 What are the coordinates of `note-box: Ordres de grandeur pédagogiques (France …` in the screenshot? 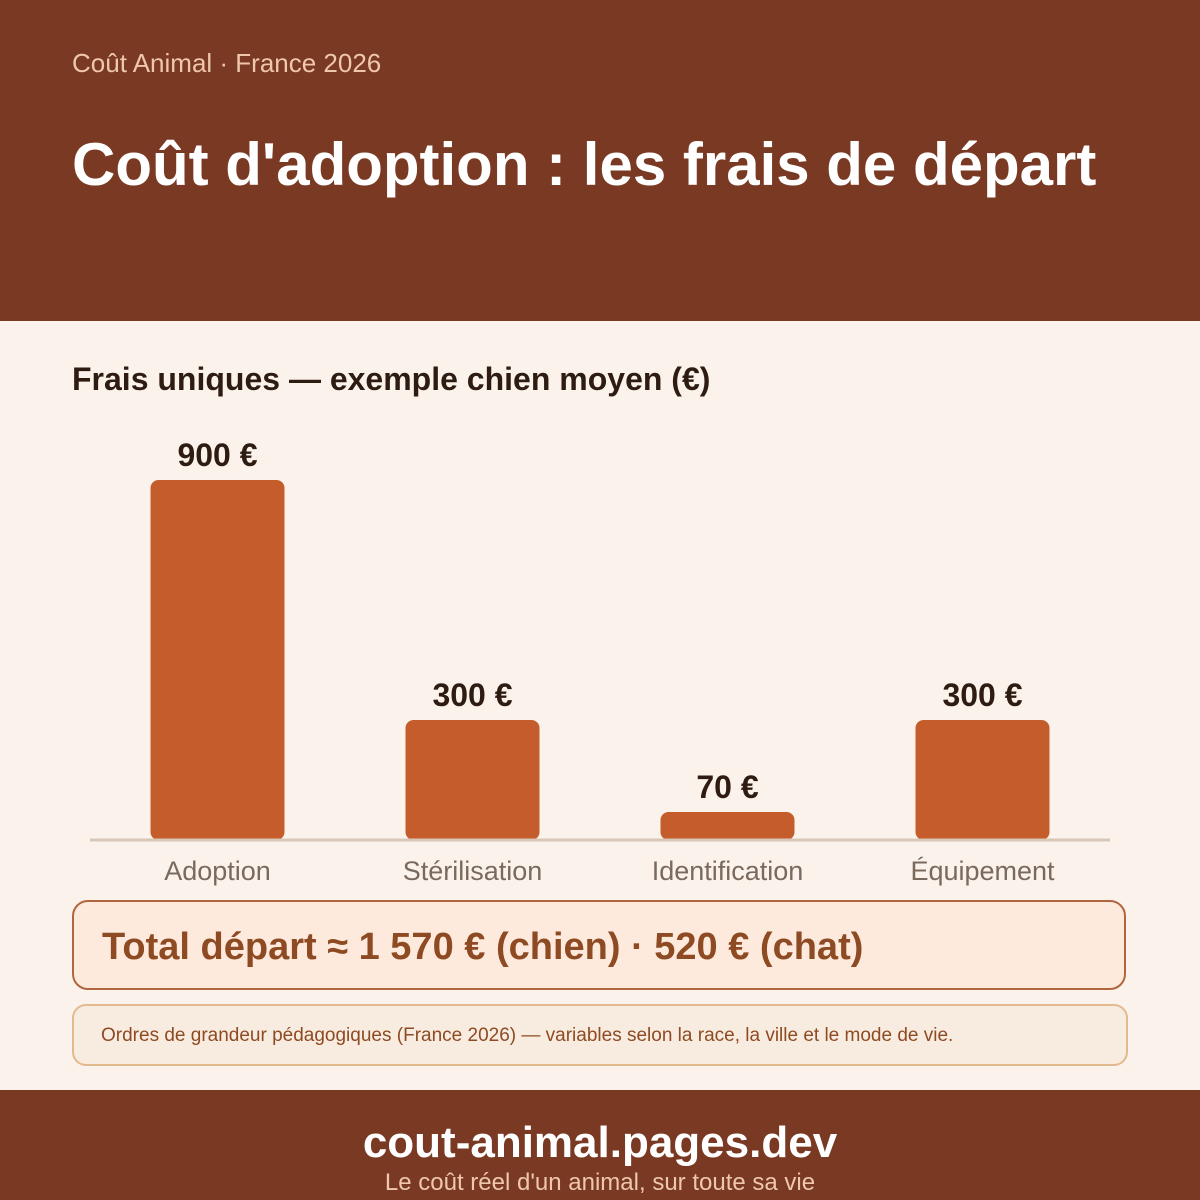 It's located at (600, 1035).